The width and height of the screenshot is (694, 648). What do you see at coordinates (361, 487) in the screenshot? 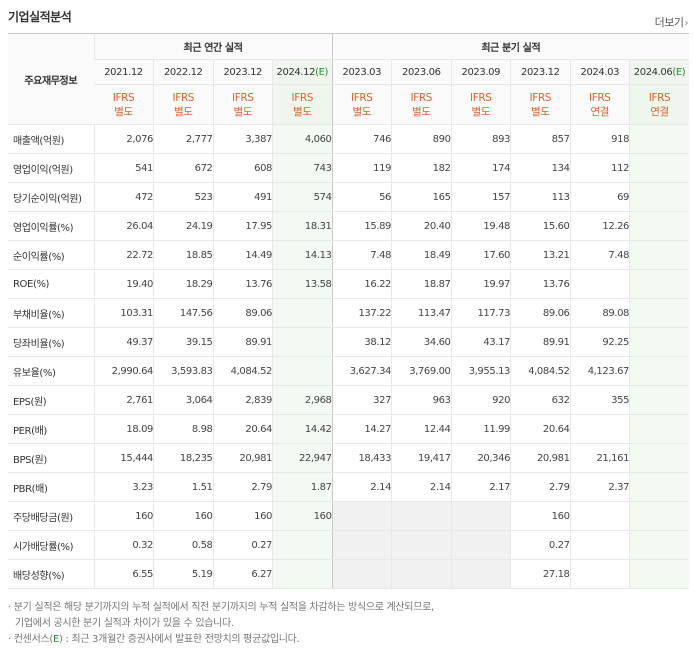
I see `value-cell: 2.14` at bounding box center [361, 487].